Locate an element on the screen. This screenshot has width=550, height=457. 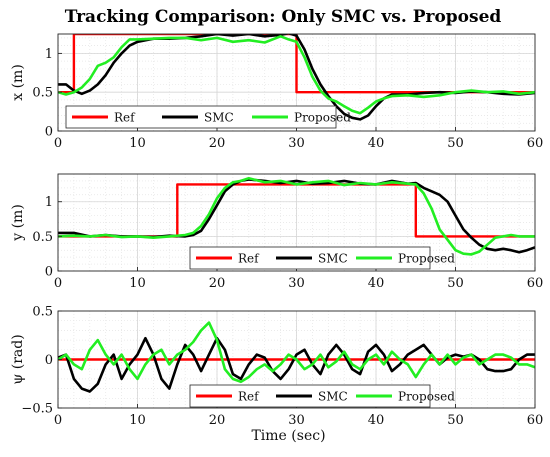
series-line-smc is located at coordinates (296, 364).